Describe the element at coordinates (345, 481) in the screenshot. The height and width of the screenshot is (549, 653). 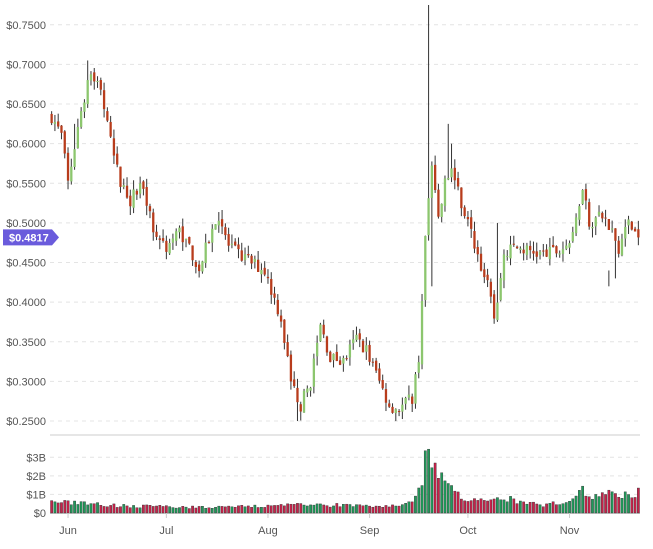
I see `volume-series` at that location.